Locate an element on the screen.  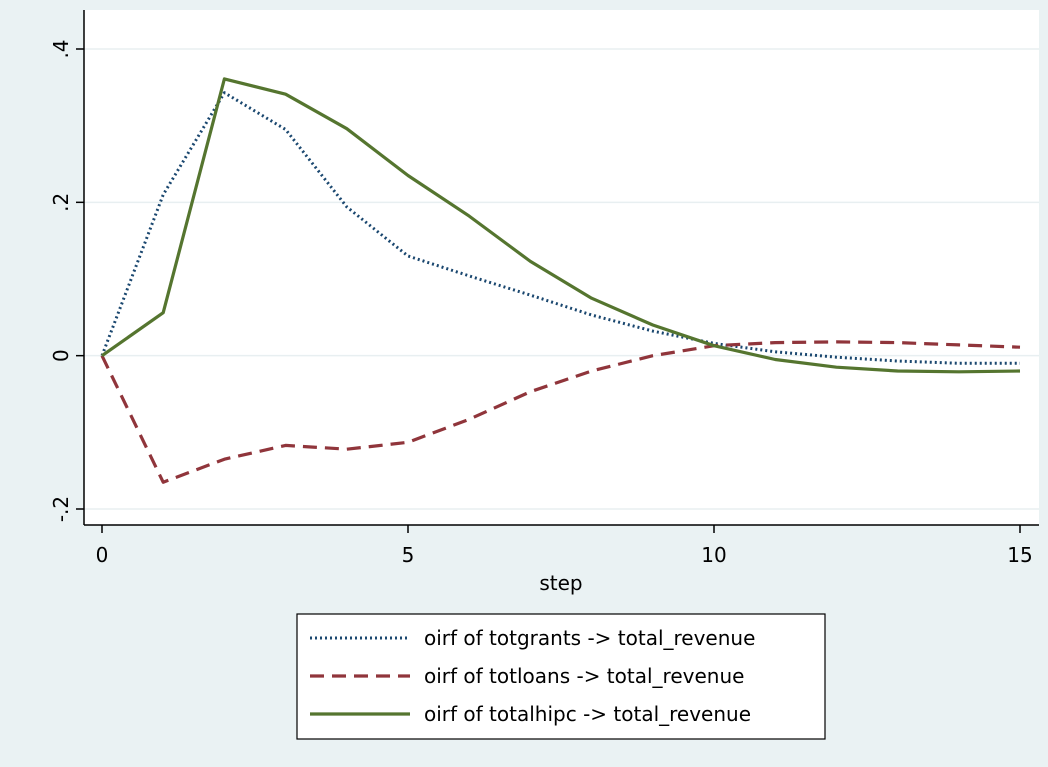
x-tick-label: 15 is located at coordinates (1019, 555).